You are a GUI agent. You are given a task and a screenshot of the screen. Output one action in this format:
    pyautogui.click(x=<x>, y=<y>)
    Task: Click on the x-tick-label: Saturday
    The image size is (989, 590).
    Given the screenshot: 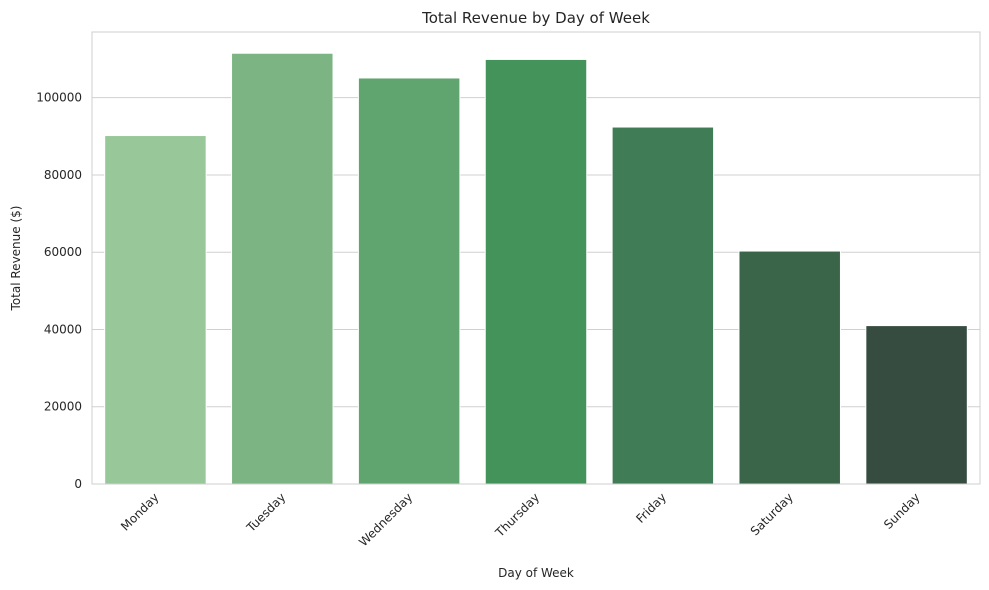 What is the action you would take?
    pyautogui.click(x=772, y=514)
    